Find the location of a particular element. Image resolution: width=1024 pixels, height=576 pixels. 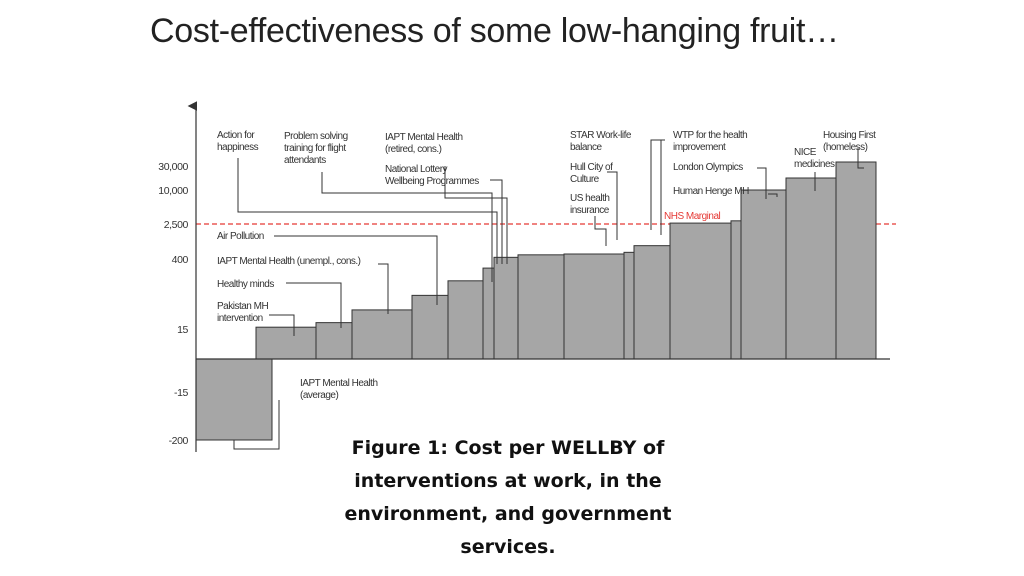

leader-national-lottery-wellbeing-programmes is located at coordinates (496, 221).